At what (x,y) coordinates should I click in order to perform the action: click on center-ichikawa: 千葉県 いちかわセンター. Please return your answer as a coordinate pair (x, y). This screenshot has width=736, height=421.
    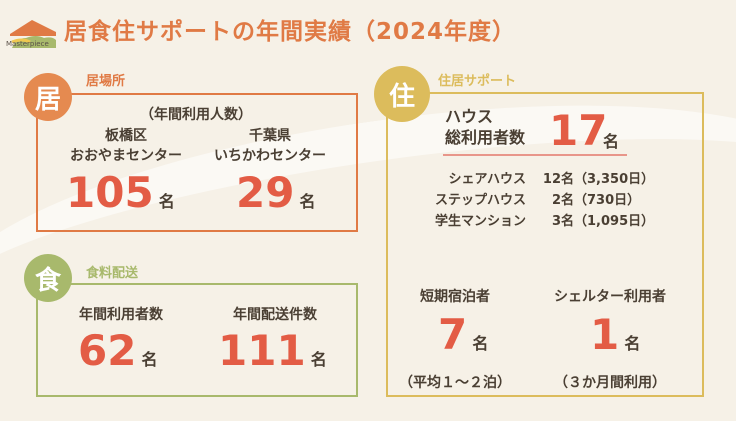
    Looking at the image, I should click on (270, 146).